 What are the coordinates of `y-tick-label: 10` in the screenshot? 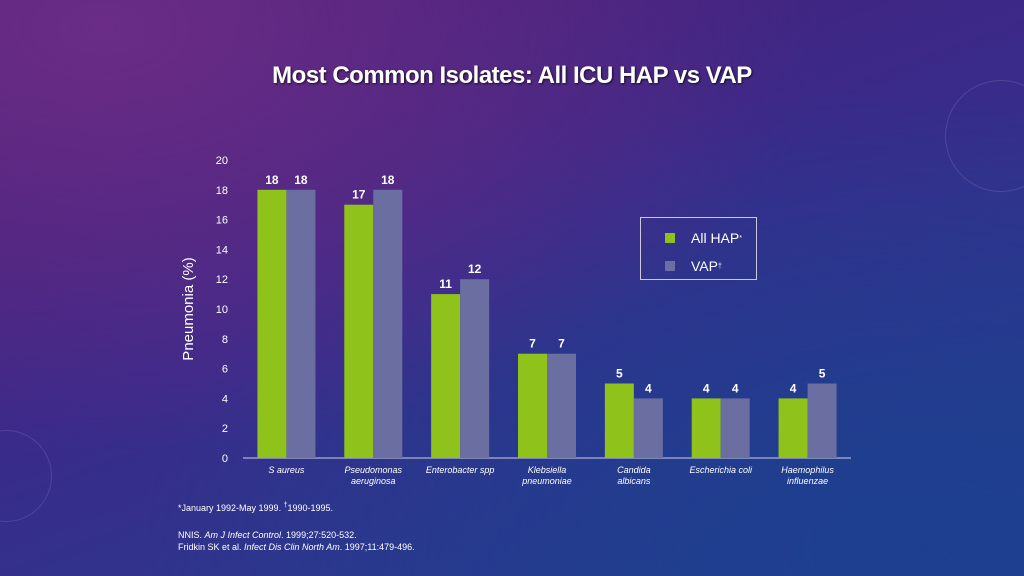 It's located at (222, 310).